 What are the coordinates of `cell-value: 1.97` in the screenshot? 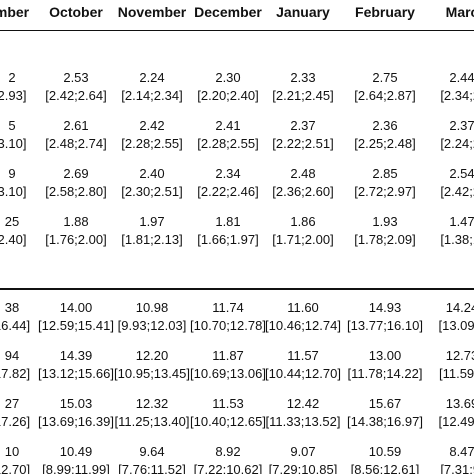 It's located at (152, 221).